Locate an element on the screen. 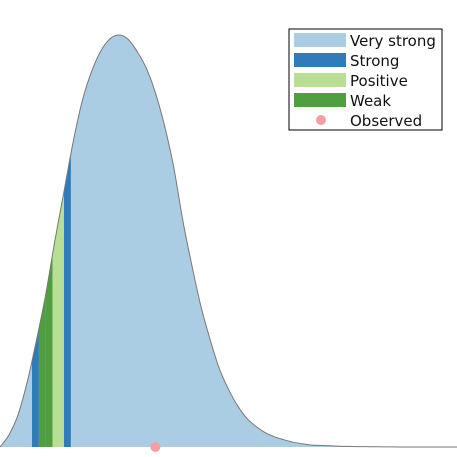 The image size is (457, 457). legend-label-very-strong: Very strong is located at coordinates (393, 41).